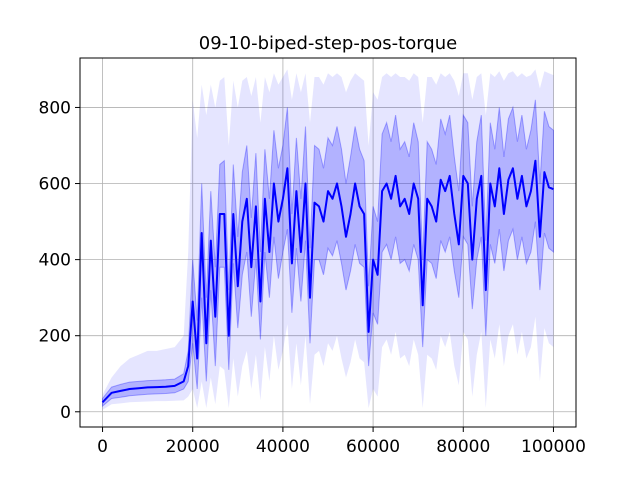 The width and height of the screenshot is (640, 480). What do you see at coordinates (283, 447) in the screenshot?
I see `x-tick-label: 40000` at bounding box center [283, 447].